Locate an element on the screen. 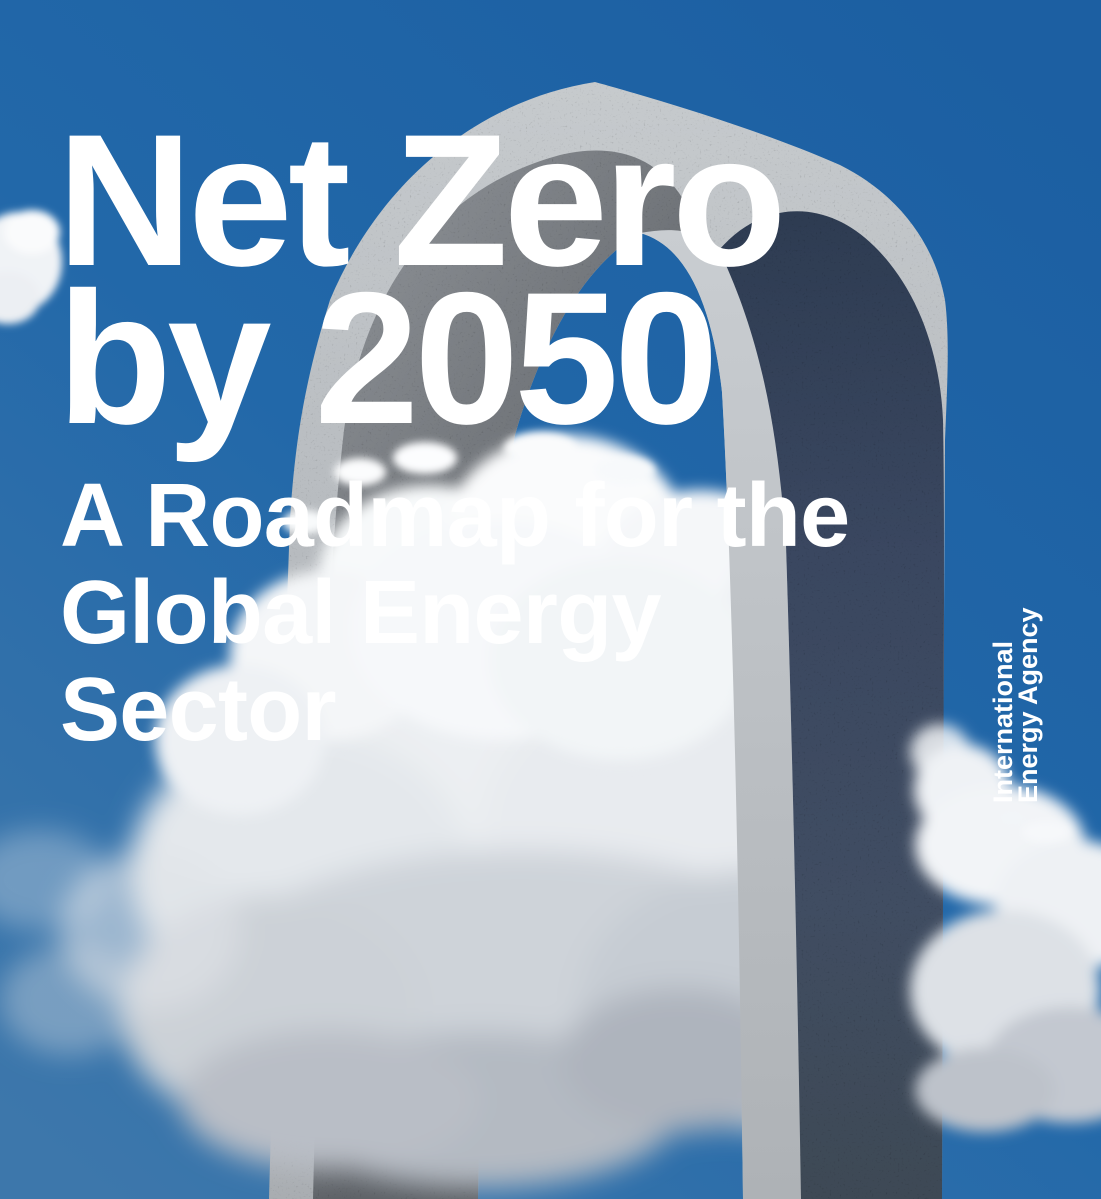  publisher-line-2: Energy Agency is located at coordinates (1028, 705).